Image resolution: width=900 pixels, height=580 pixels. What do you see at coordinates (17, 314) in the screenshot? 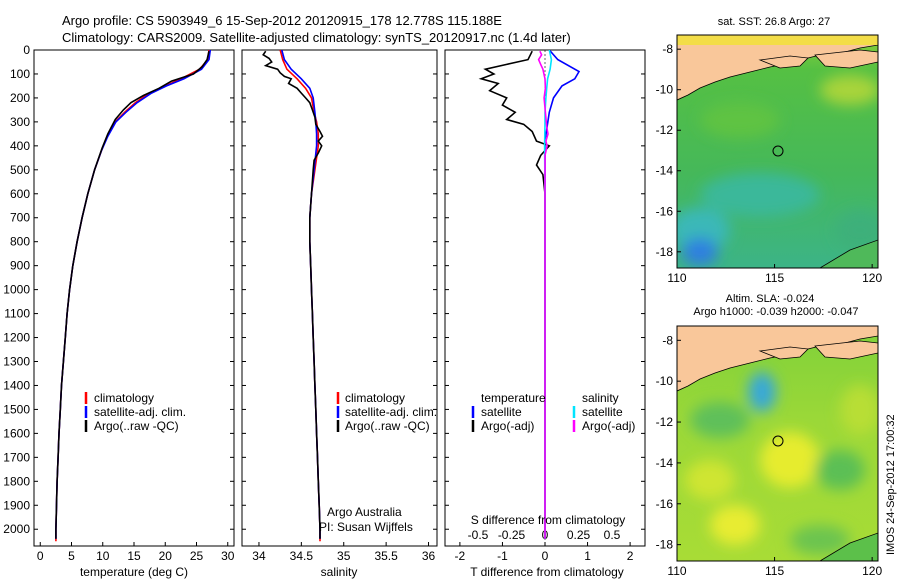
I see `y-tick-label: 1100` at bounding box center [17, 314].